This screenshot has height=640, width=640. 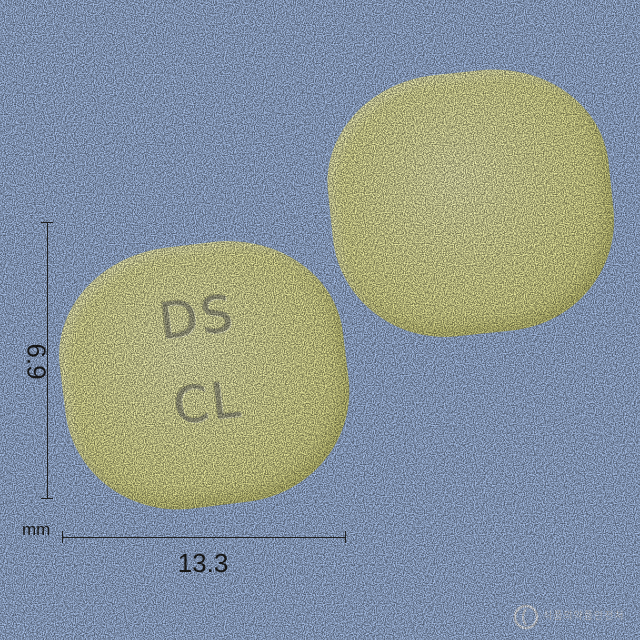 What do you see at coordinates (62, 537) in the screenshot?
I see `width-tick-left` at bounding box center [62, 537].